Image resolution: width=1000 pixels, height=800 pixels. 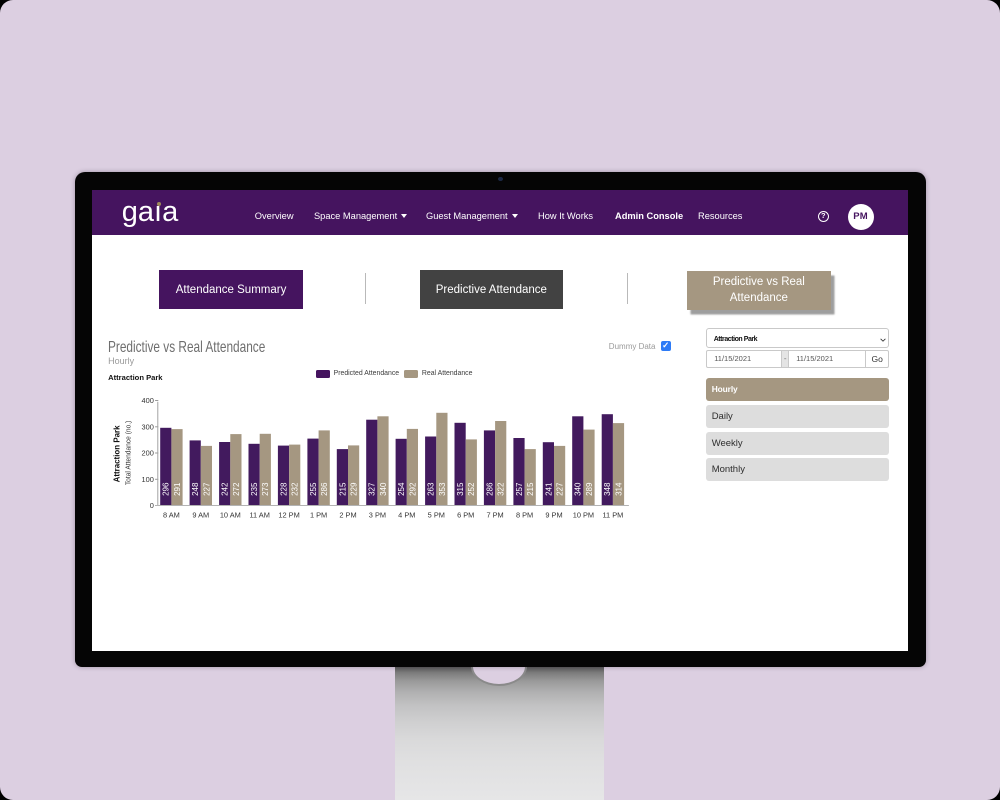 I want to click on svg-text: 300, so click(x=148, y=426).